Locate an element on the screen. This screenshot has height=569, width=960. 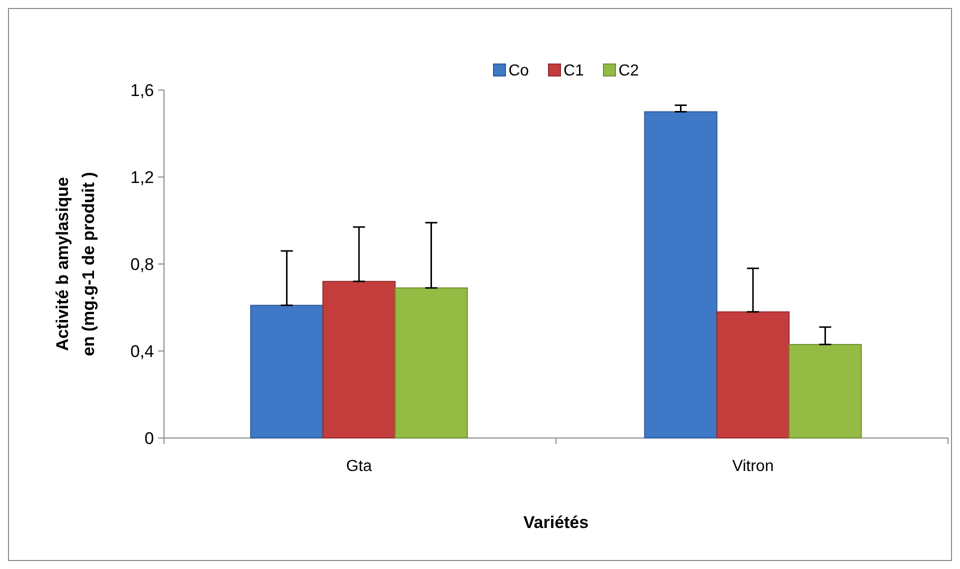
y-tick-label: 0,8 is located at coordinates (142, 264).